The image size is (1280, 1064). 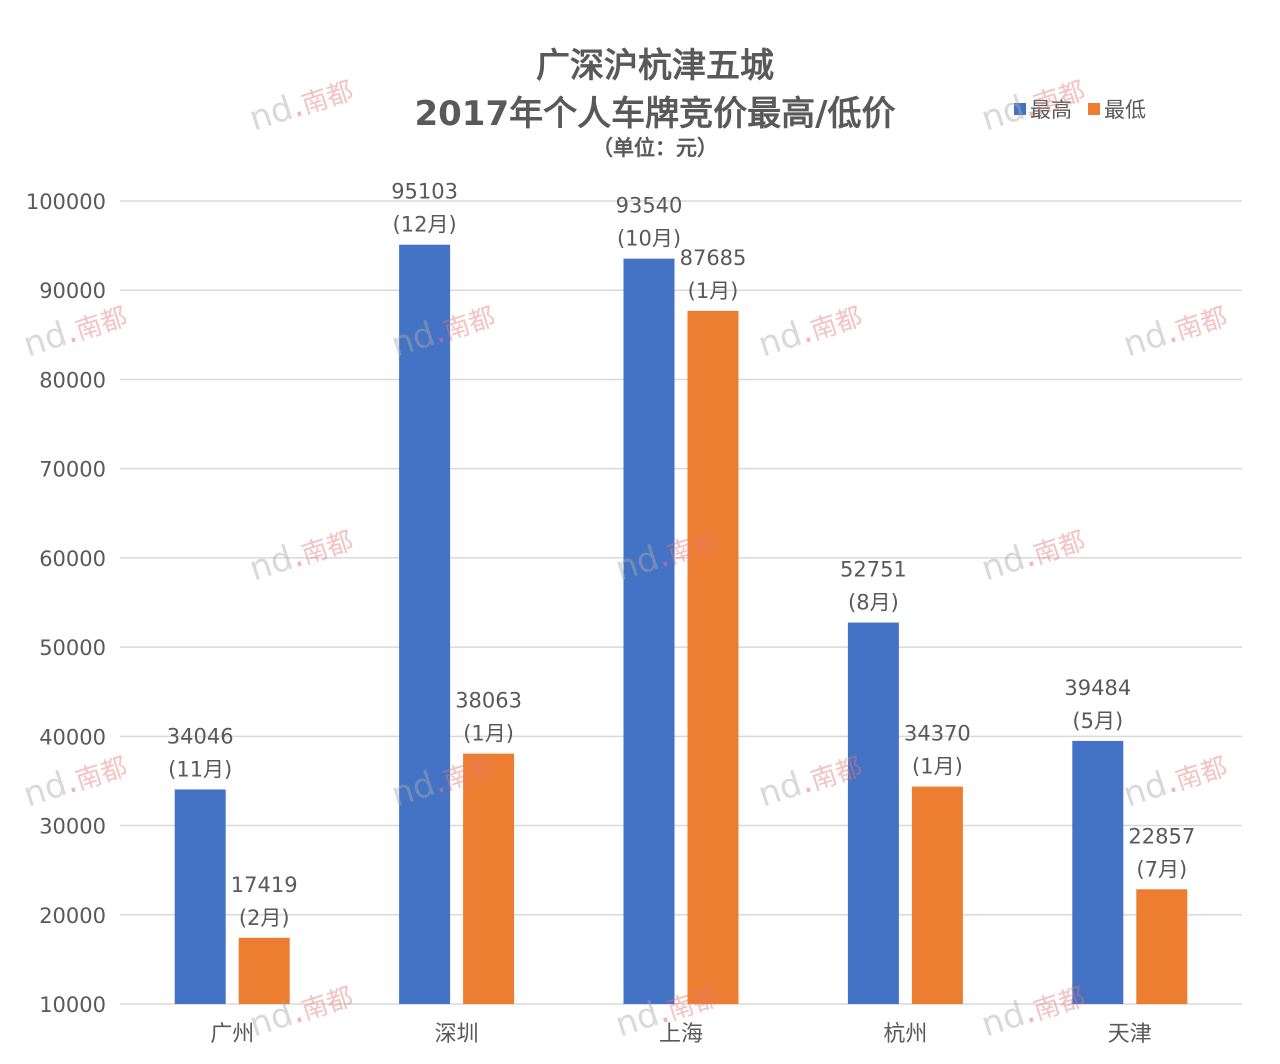 What do you see at coordinates (232, 1034) in the screenshot?
I see `x-category-label: 广州` at bounding box center [232, 1034].